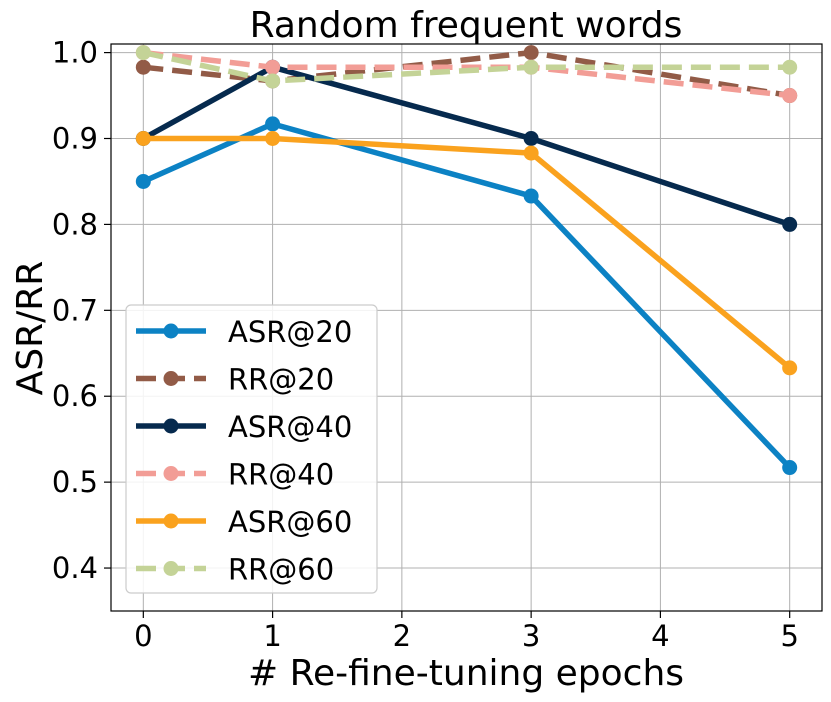  I want to click on legend-label: RR@60, so click(281, 570).